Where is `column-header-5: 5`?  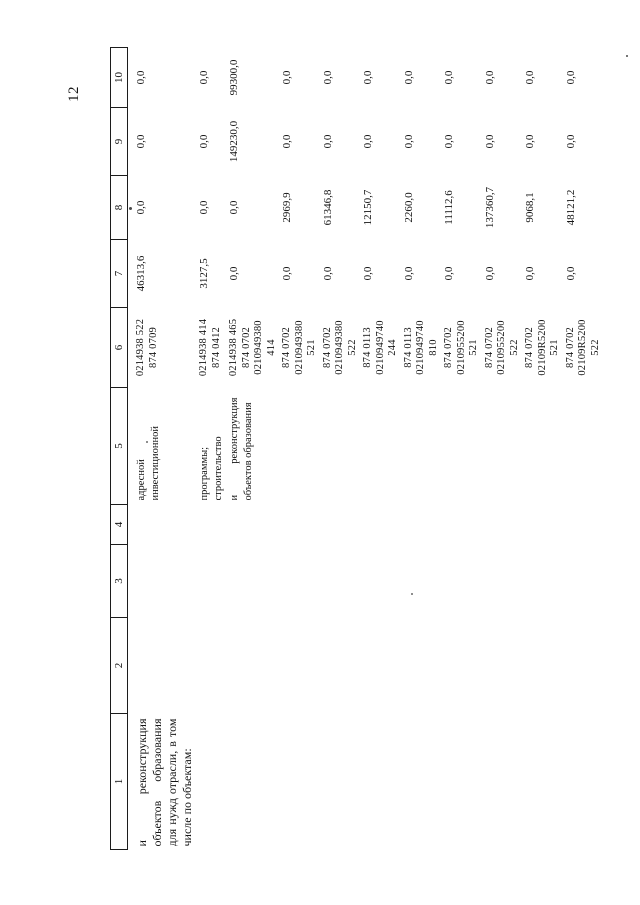
column-header-5: 5 is located at coordinates (119, 446).